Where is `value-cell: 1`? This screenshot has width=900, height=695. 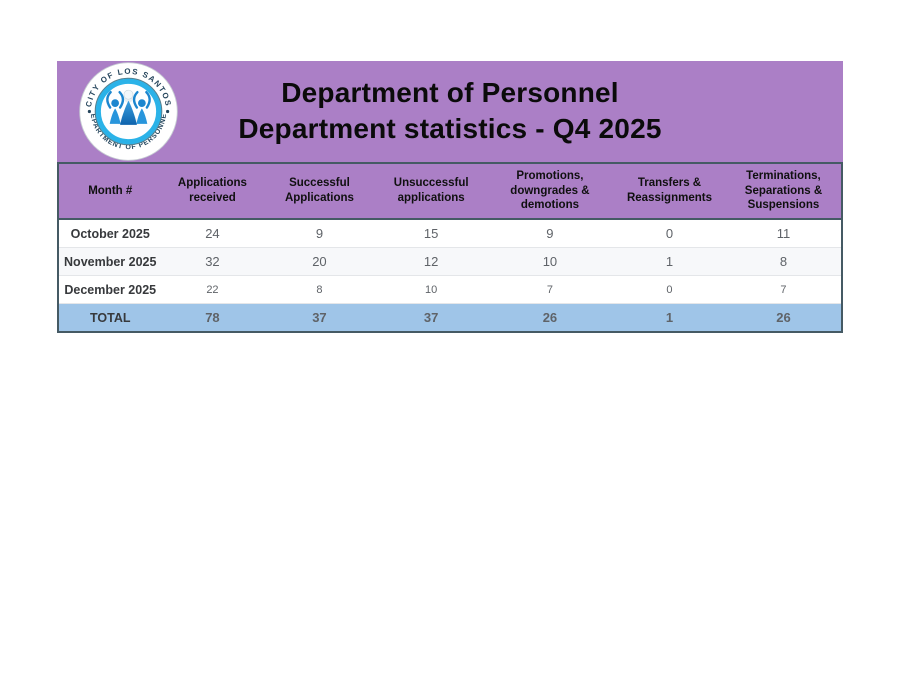 value-cell: 1 is located at coordinates (669, 261).